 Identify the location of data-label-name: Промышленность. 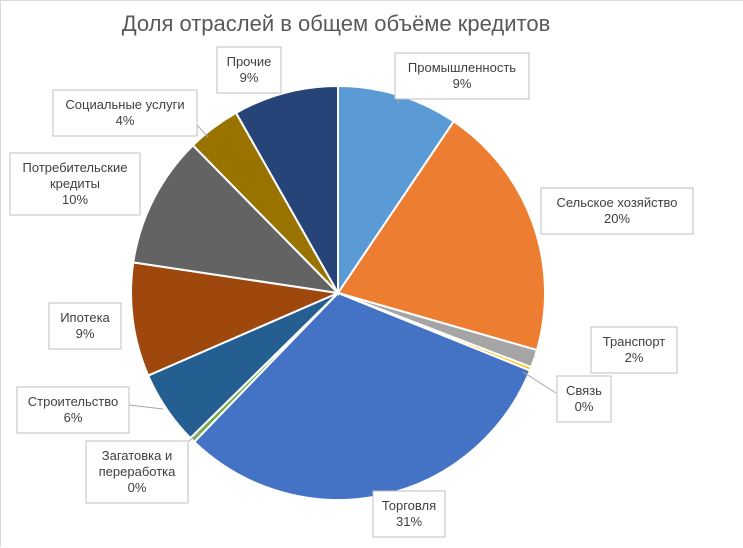
(462, 67).